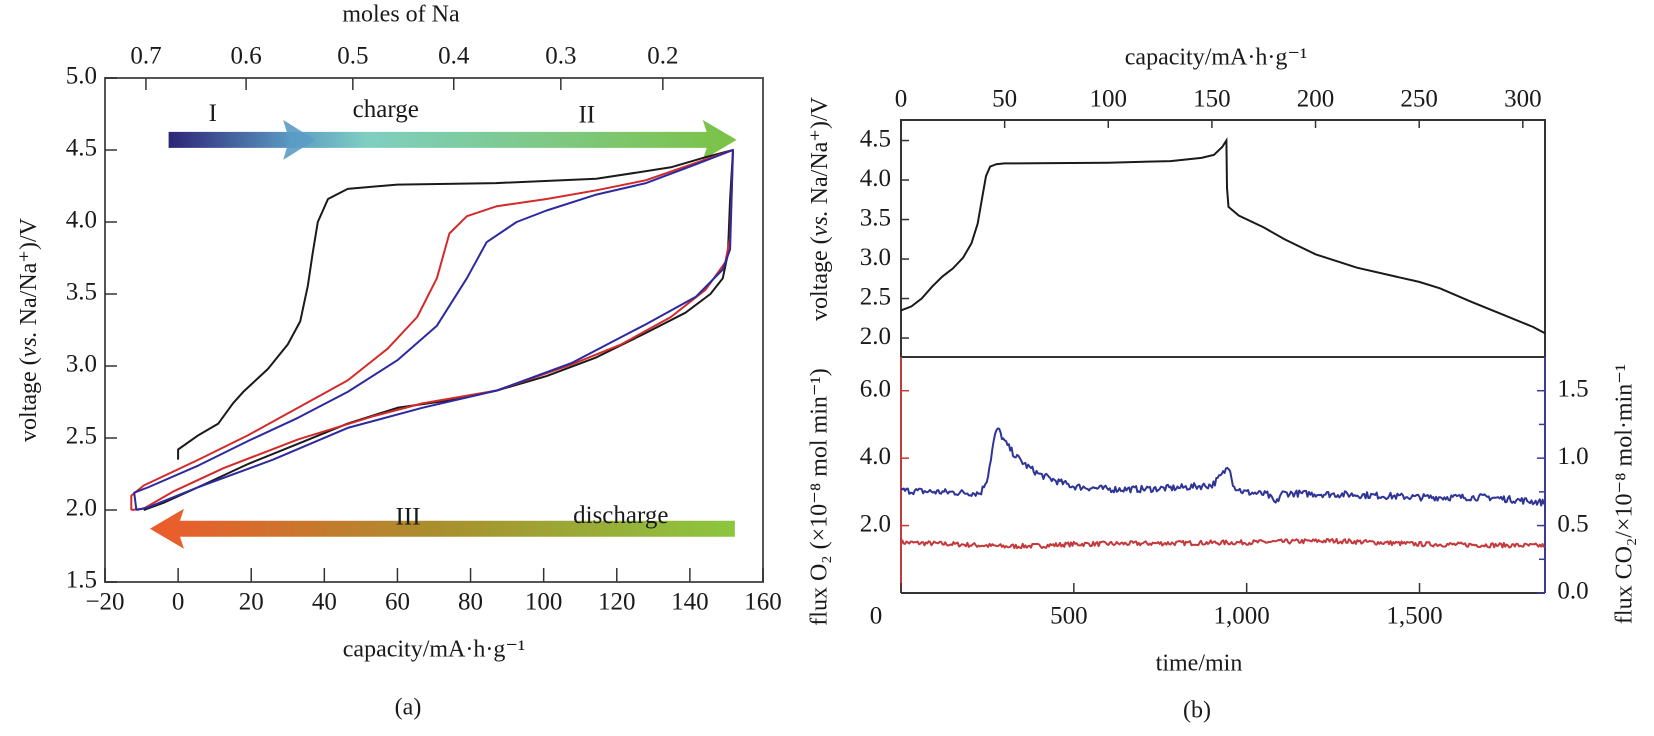 The height and width of the screenshot is (736, 1654). What do you see at coordinates (81, 76) in the screenshot?
I see `y-tick-label: 5.0` at bounding box center [81, 76].